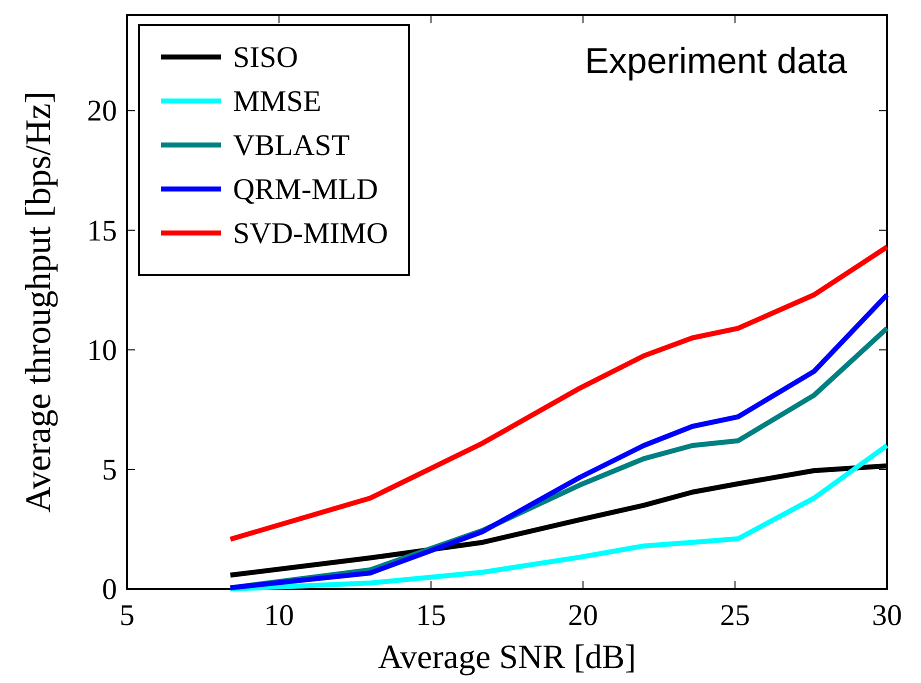 The width and height of the screenshot is (921, 683). What do you see at coordinates (887, 615) in the screenshot?
I see `x-tick-label: 30` at bounding box center [887, 615].